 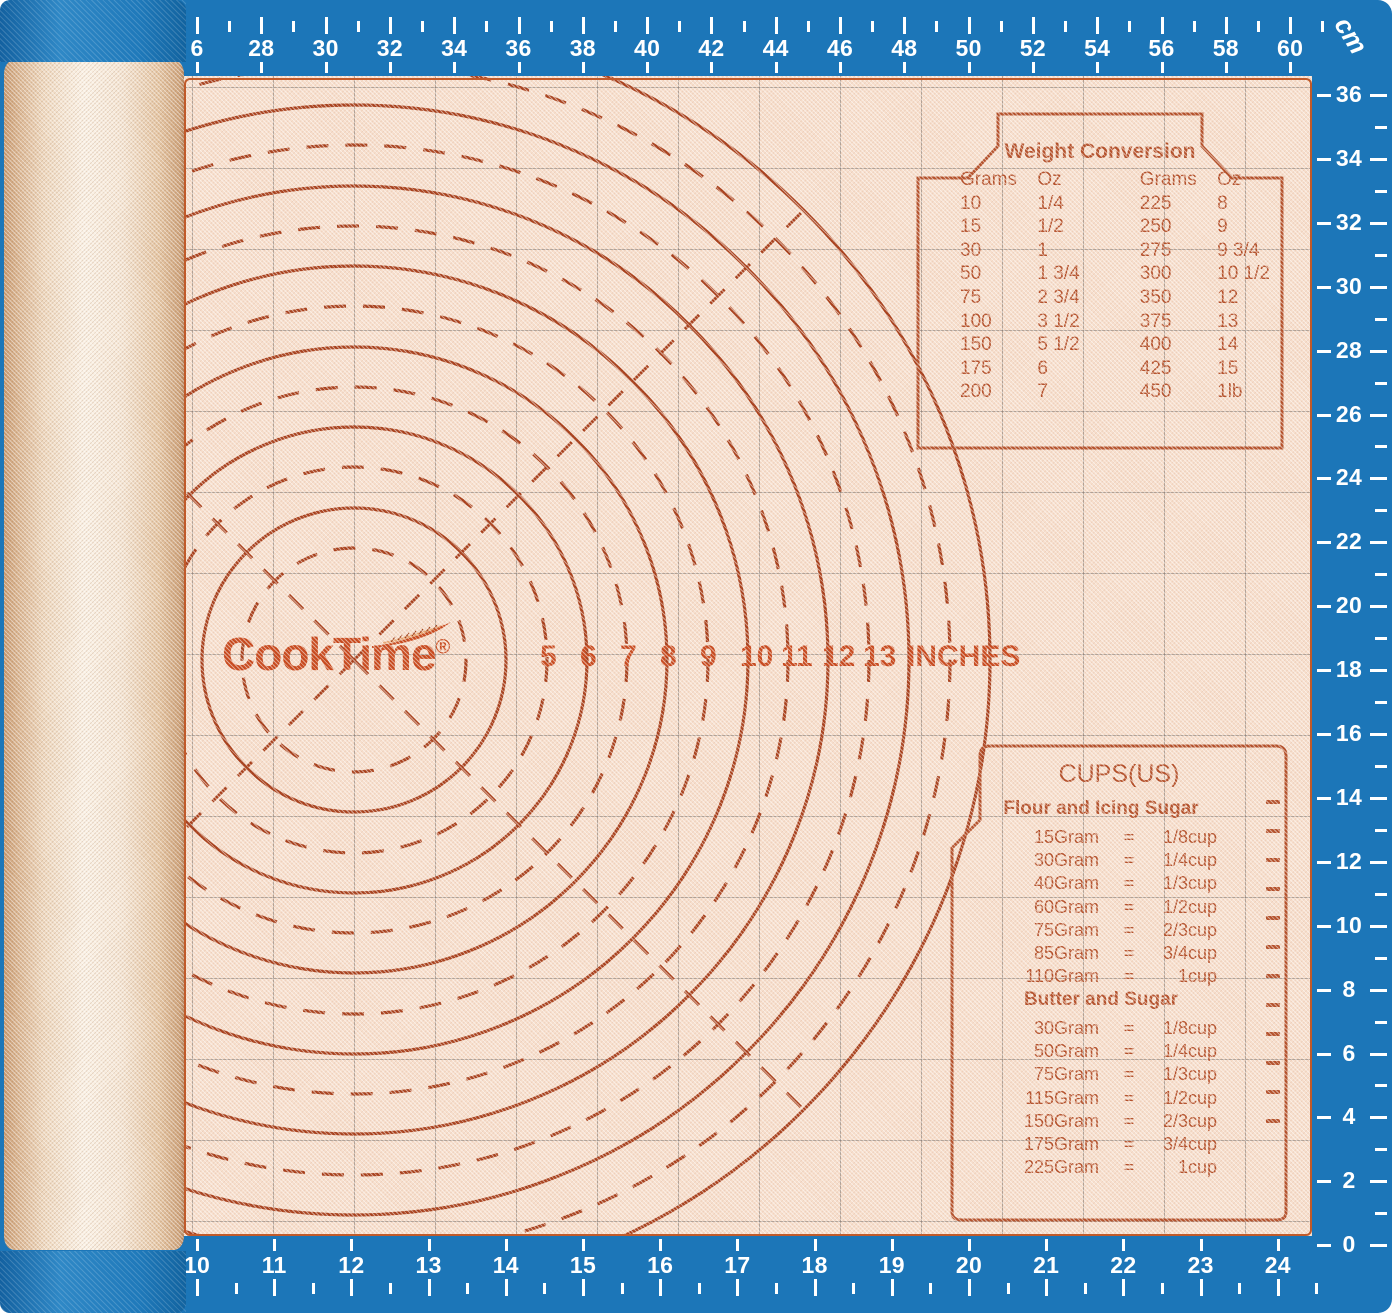 What do you see at coordinates (1122, 324) in the screenshot?
I see `table-row: 100 3 1/2 375 13` at bounding box center [1122, 324].